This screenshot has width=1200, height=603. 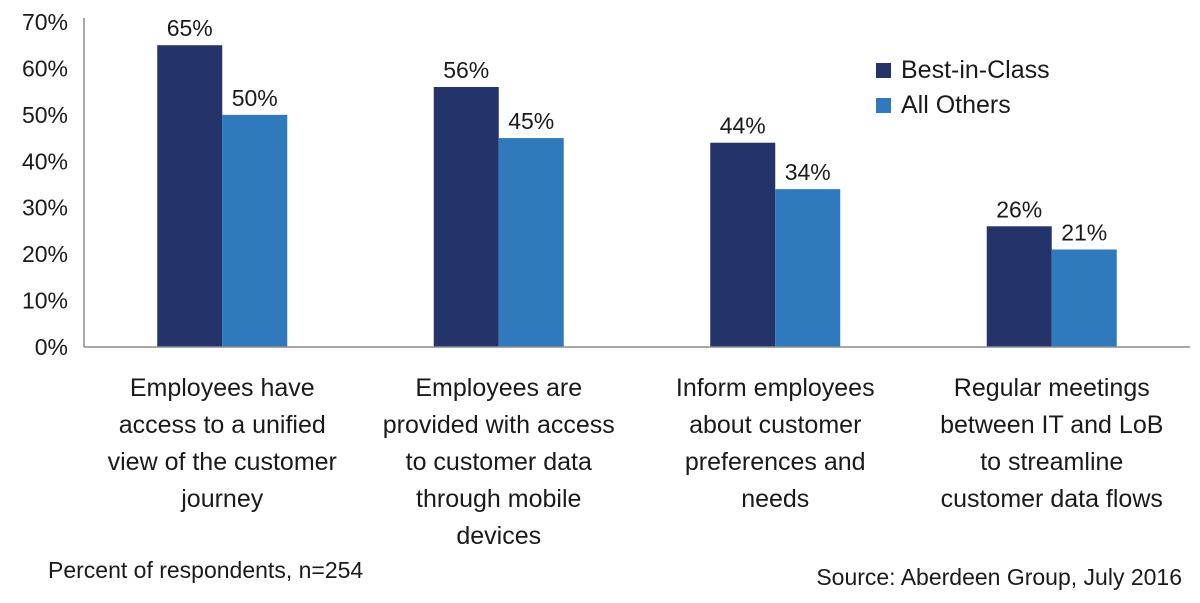 I want to click on data-label: 45%, so click(x=531, y=121).